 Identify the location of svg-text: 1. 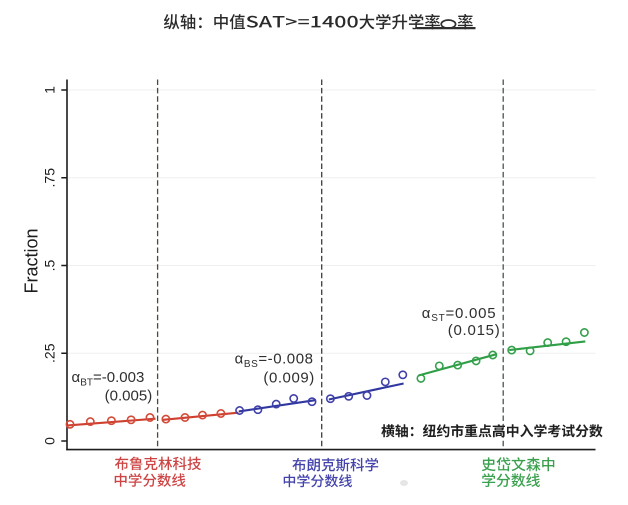
(49, 90).